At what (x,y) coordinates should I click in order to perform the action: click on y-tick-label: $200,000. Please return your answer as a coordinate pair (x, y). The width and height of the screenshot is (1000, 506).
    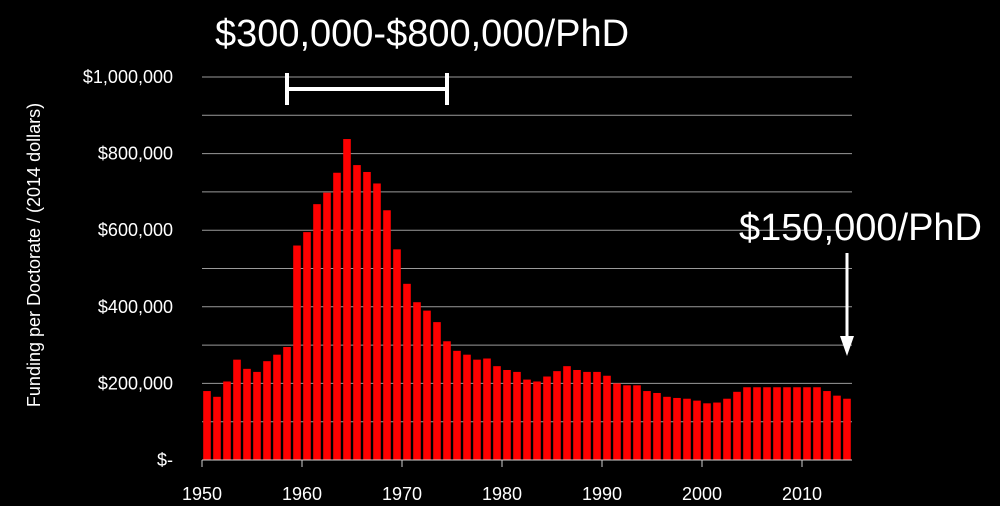
    Looking at the image, I should click on (135, 383).